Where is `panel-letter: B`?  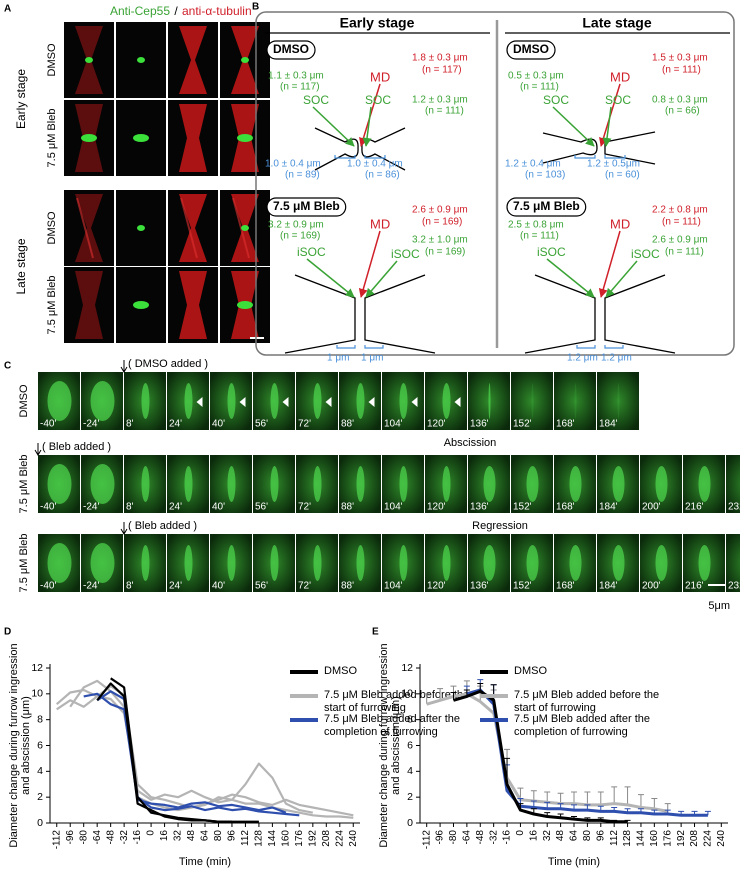
panel-letter: B is located at coordinates (255, 7).